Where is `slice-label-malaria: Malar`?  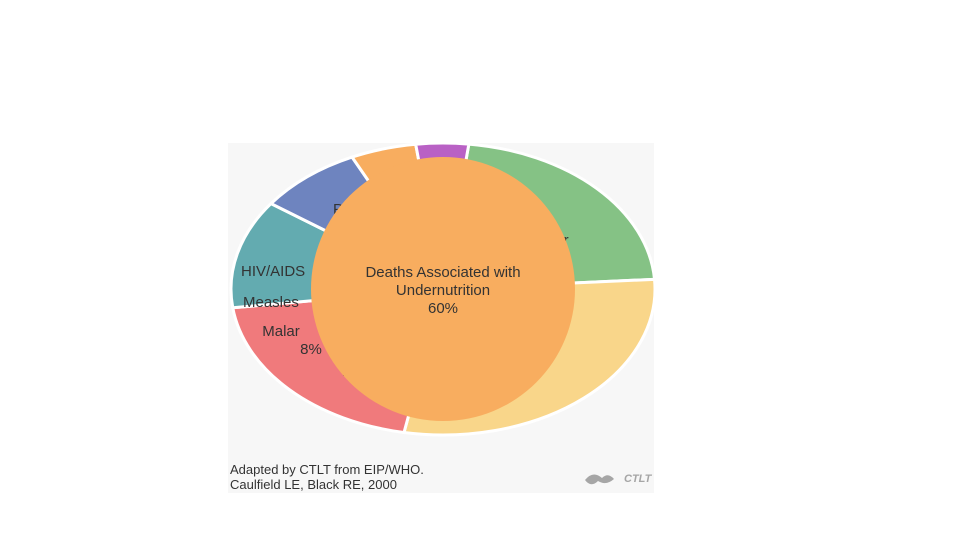
slice-label-malaria: Malar is located at coordinates (281, 331).